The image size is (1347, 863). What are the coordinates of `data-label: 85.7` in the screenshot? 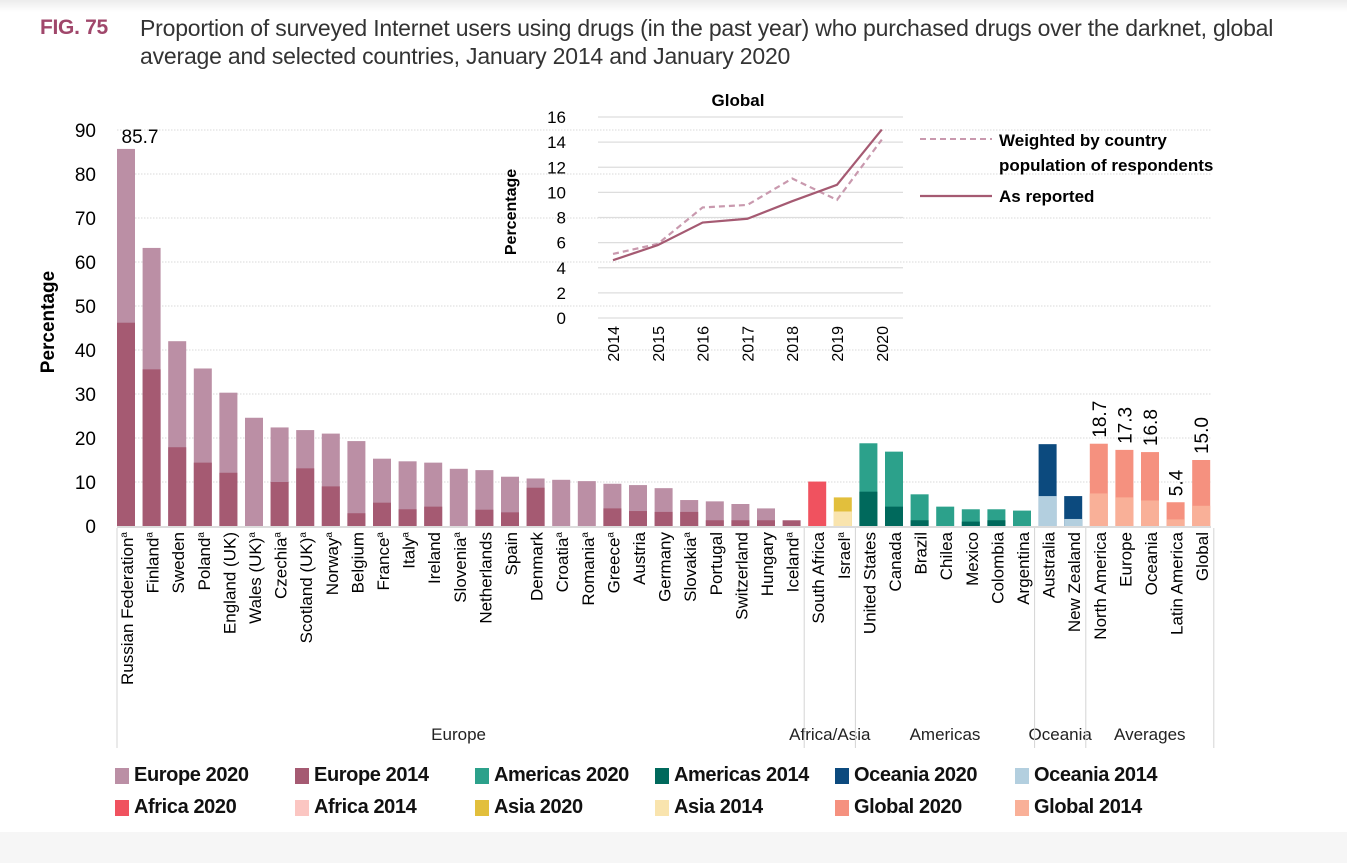 It's located at (140, 137).